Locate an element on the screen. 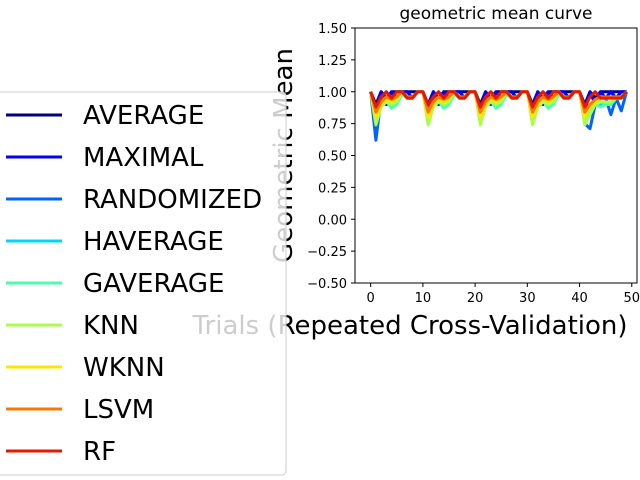 Image resolution: width=640 pixels, height=480 pixels. legend-label-maximal: MAXIMAL is located at coordinates (143, 158).